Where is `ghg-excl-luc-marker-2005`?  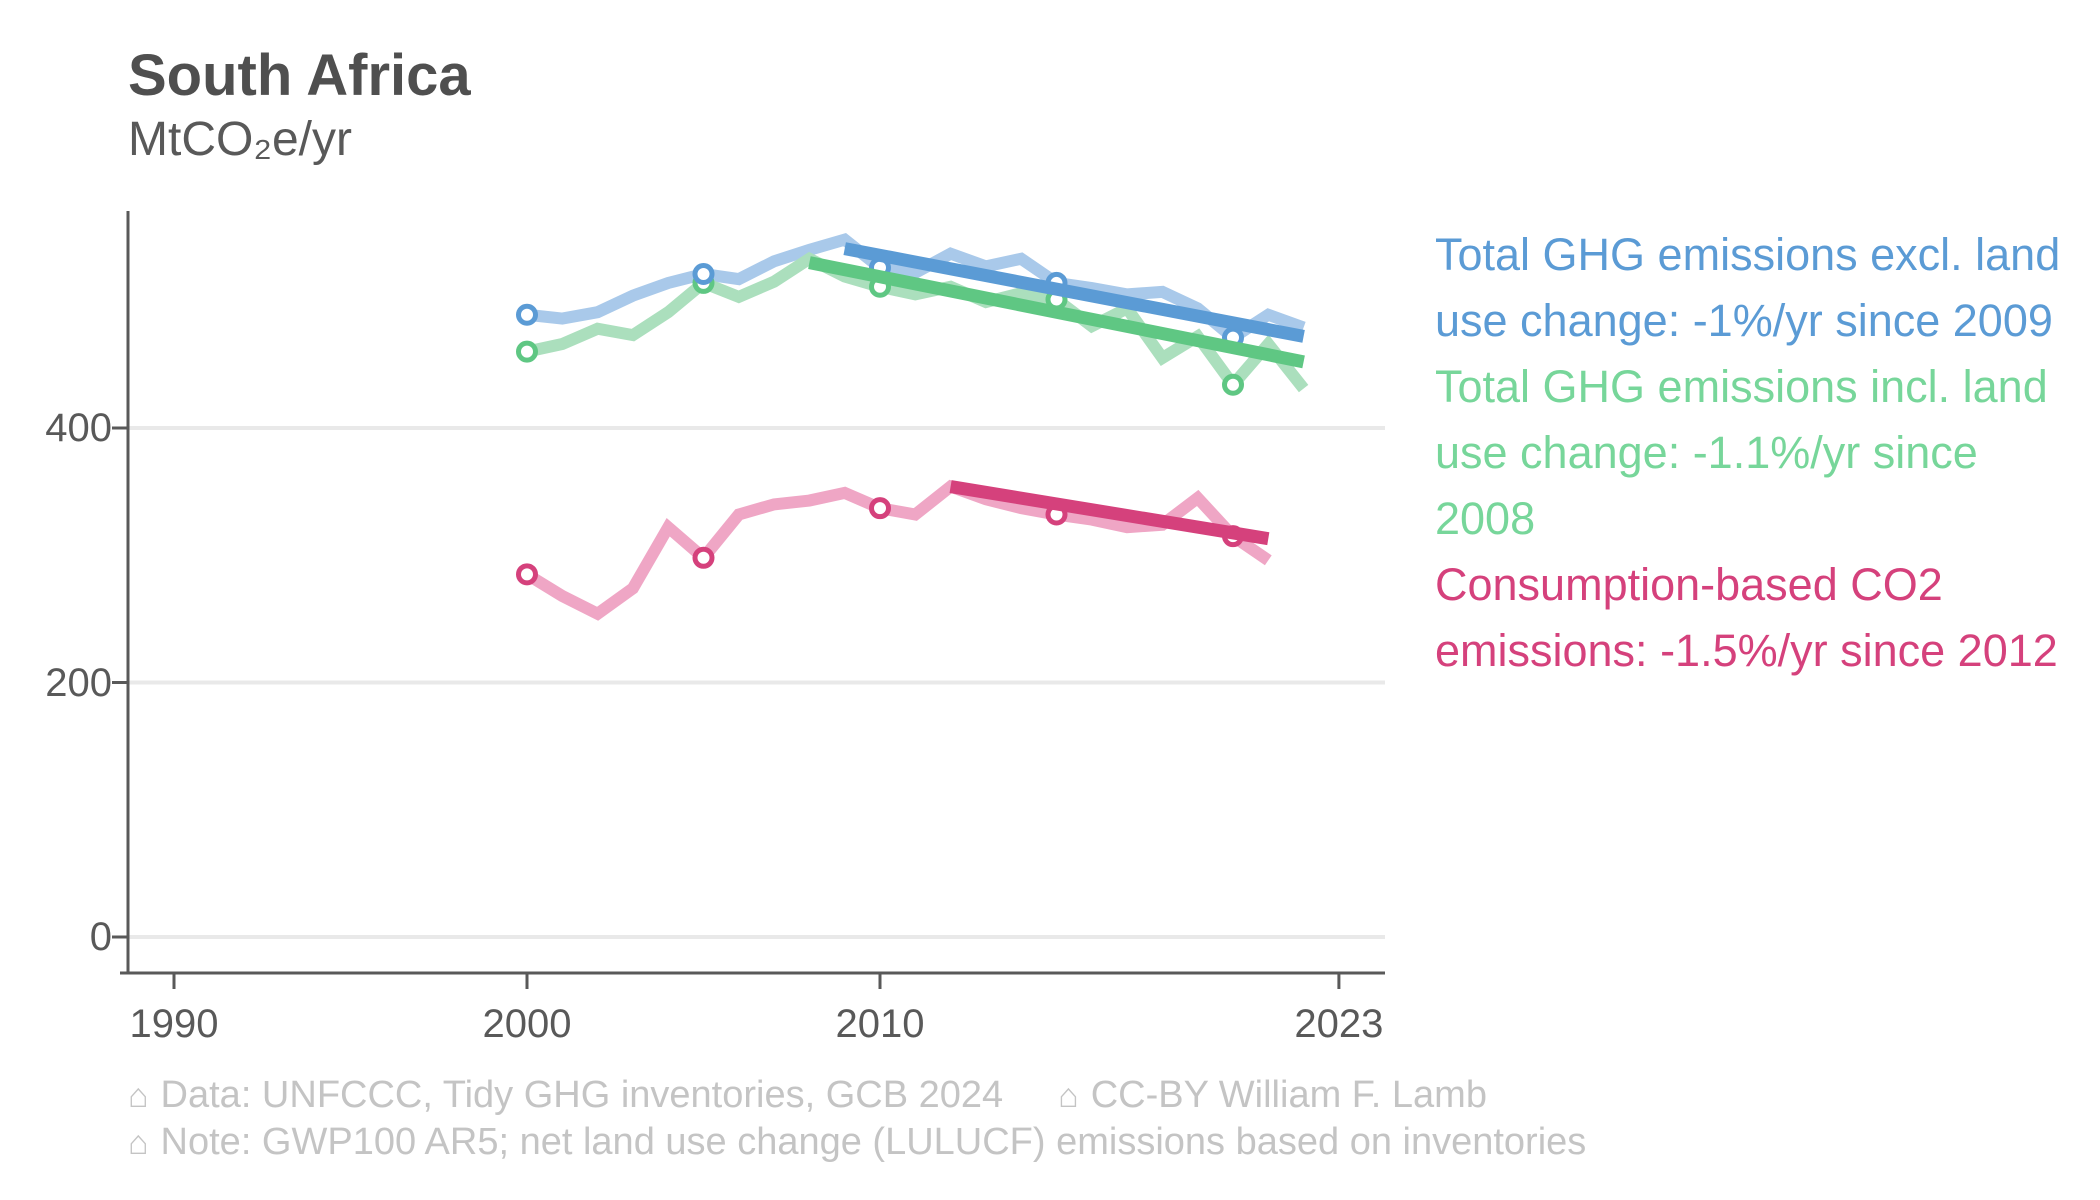
ghg-excl-luc-marker-2005 is located at coordinates (703, 274).